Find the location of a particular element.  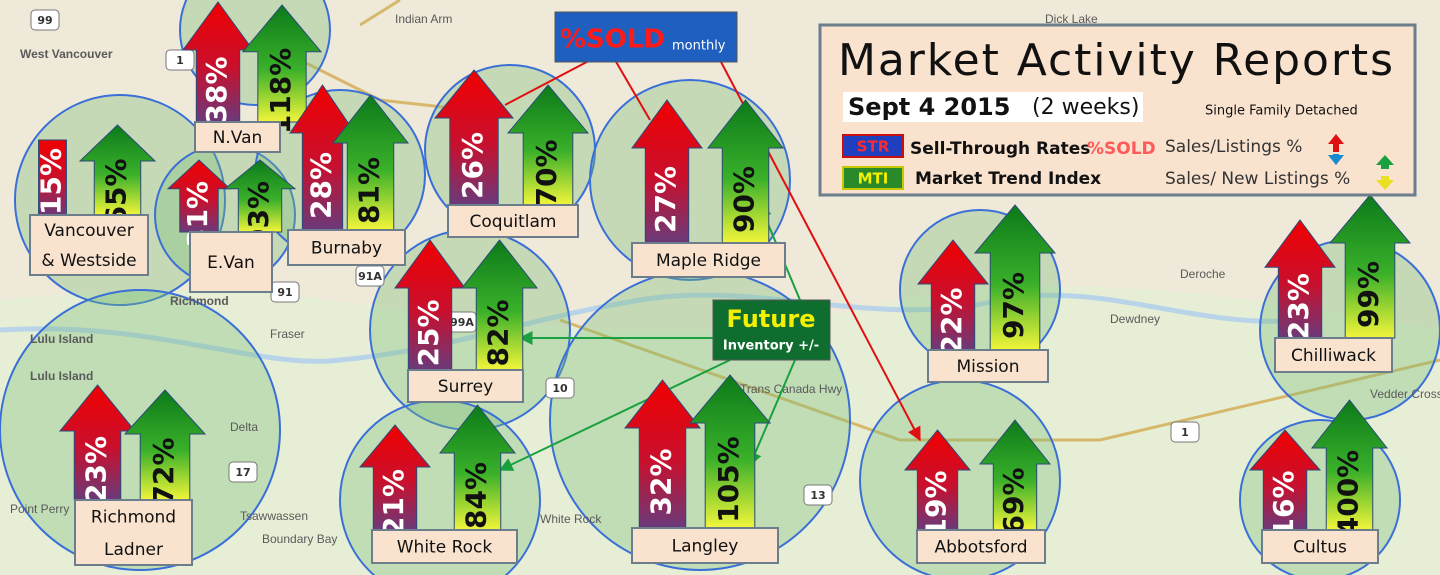

callout-title: %SOLD is located at coordinates (612, 40).